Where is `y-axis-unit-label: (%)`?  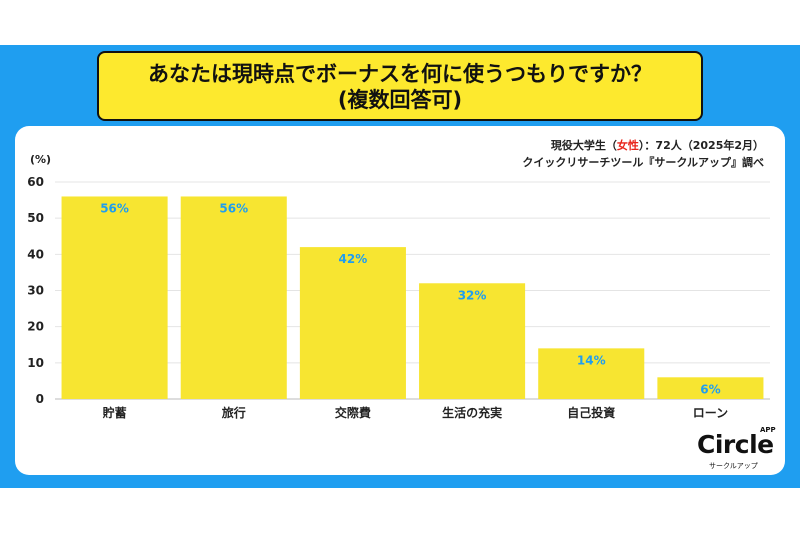 y-axis-unit-label: (%) is located at coordinates (40, 159).